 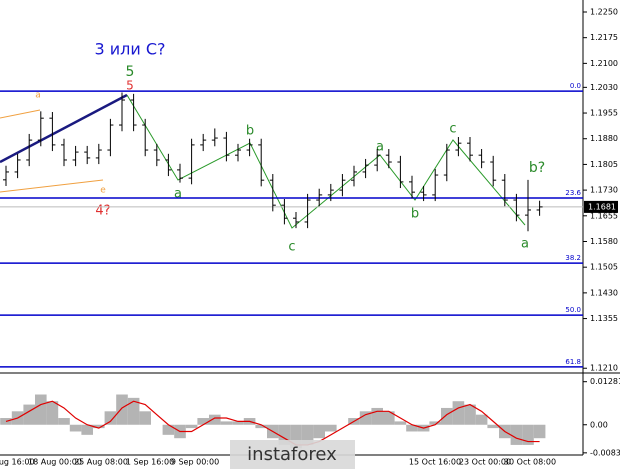 What do you see at coordinates (150, 462) in the screenshot?
I see `x-tick-label: 1 Sep 16:00` at bounding box center [150, 462].